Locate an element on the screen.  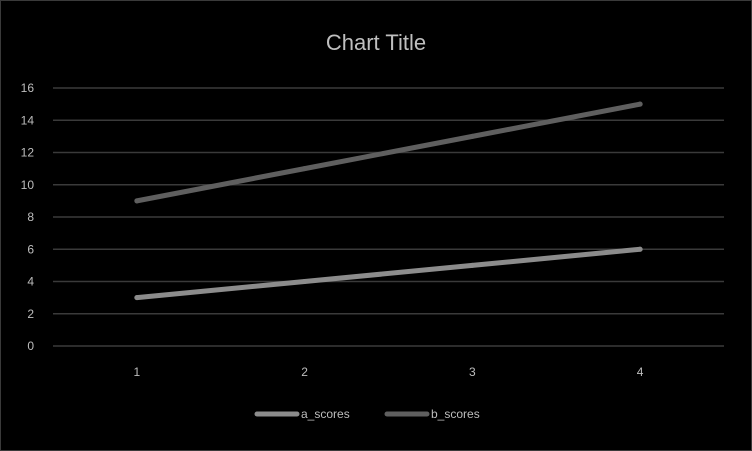
x-tick-label: 2 is located at coordinates (304, 372).